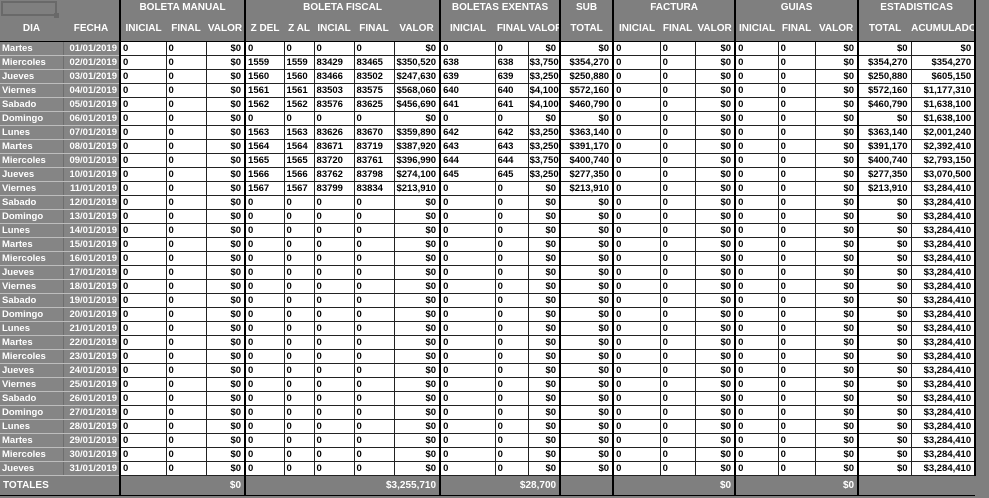 Image resolution: width=989 pixels, height=498 pixels. I want to click on zdel-cell: 1567, so click(264, 188).